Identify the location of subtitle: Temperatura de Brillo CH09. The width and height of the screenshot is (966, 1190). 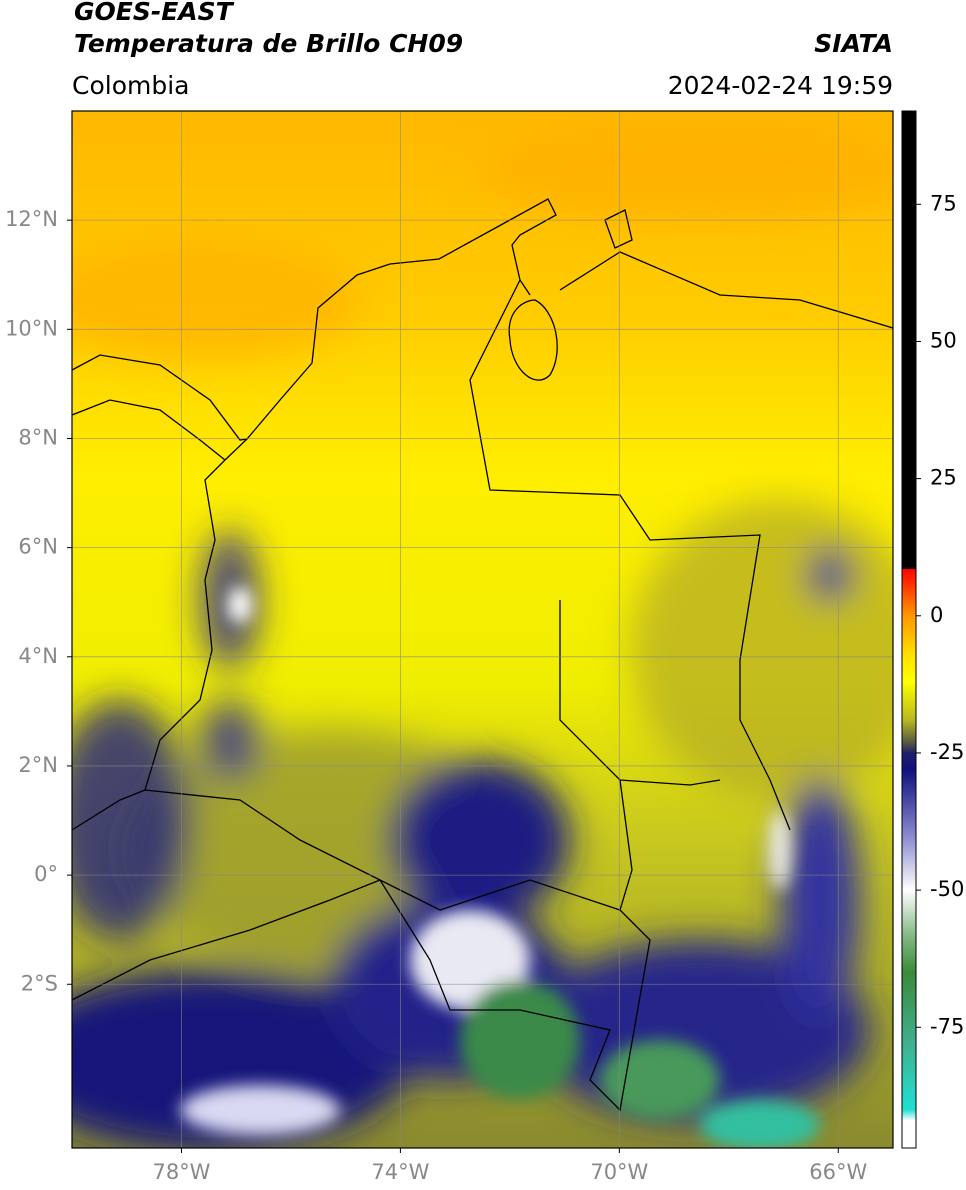
(268, 43).